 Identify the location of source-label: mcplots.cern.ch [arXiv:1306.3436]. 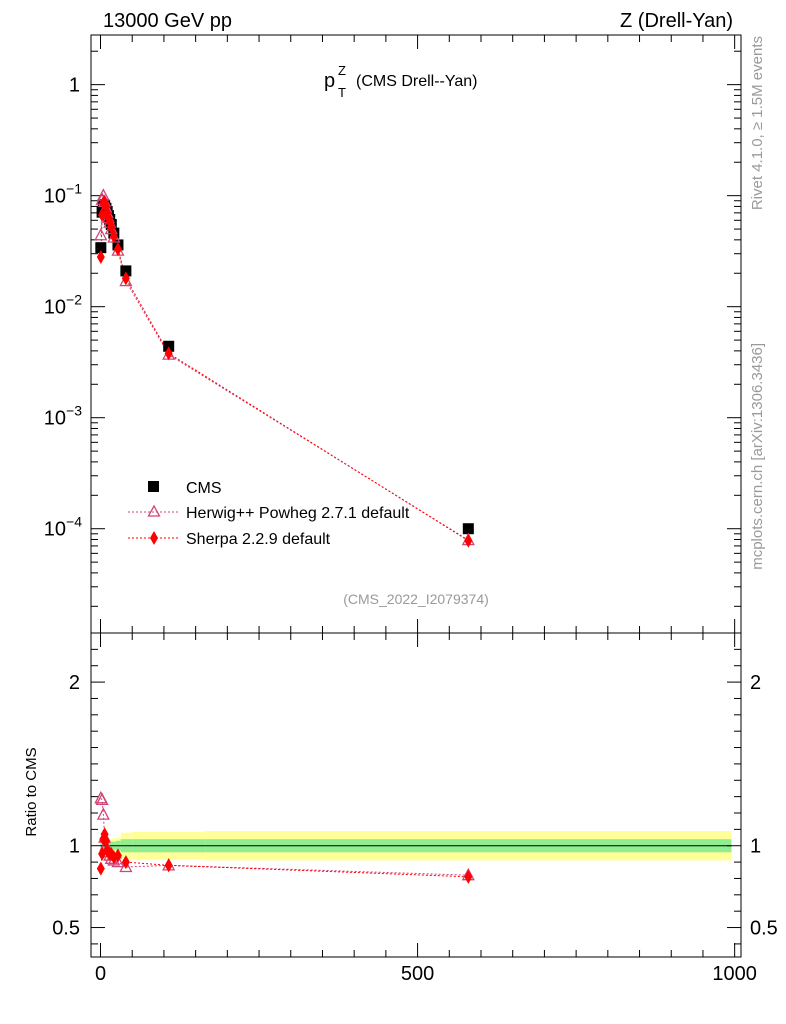
(757, 456).